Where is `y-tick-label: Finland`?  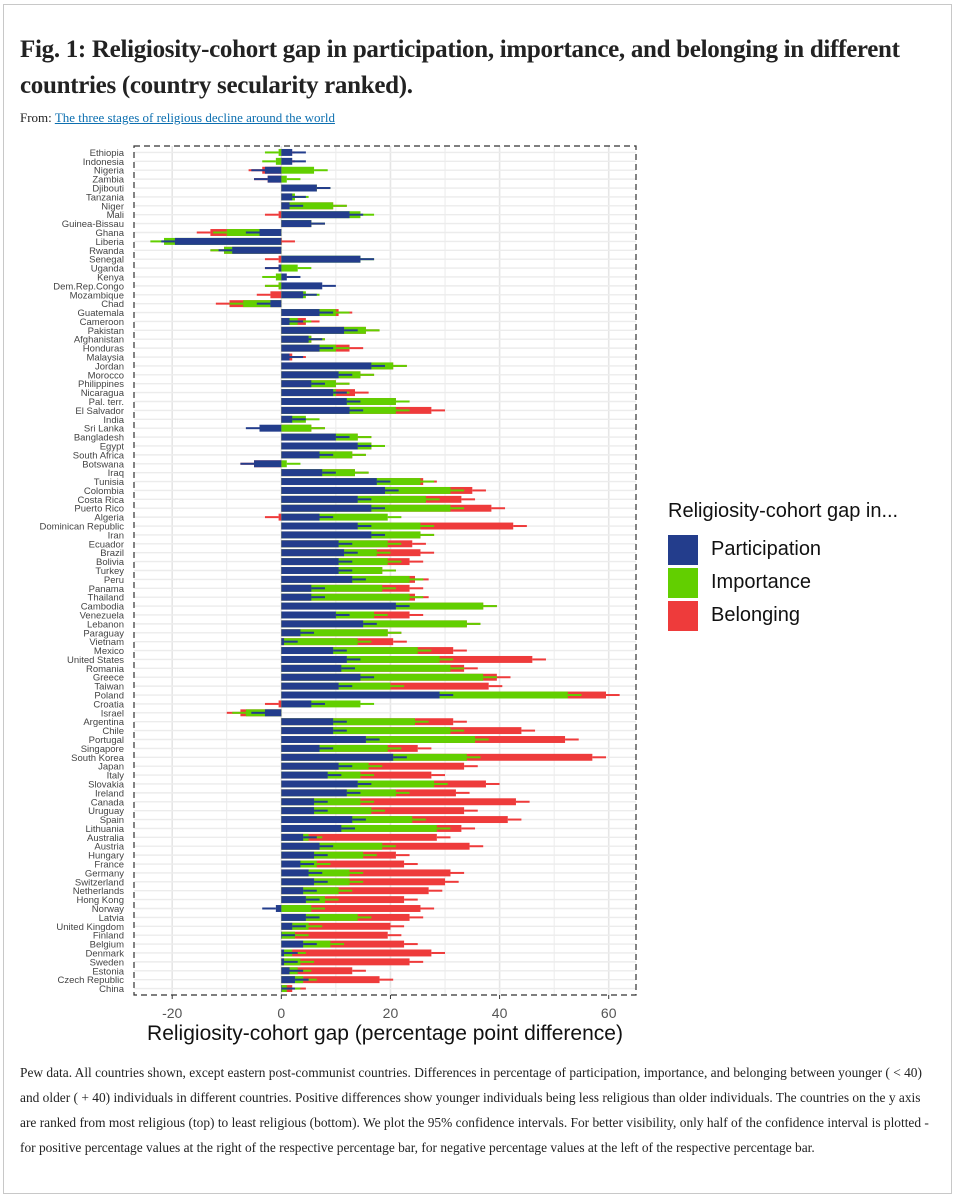
y-tick-label: Finland is located at coordinates (108, 936).